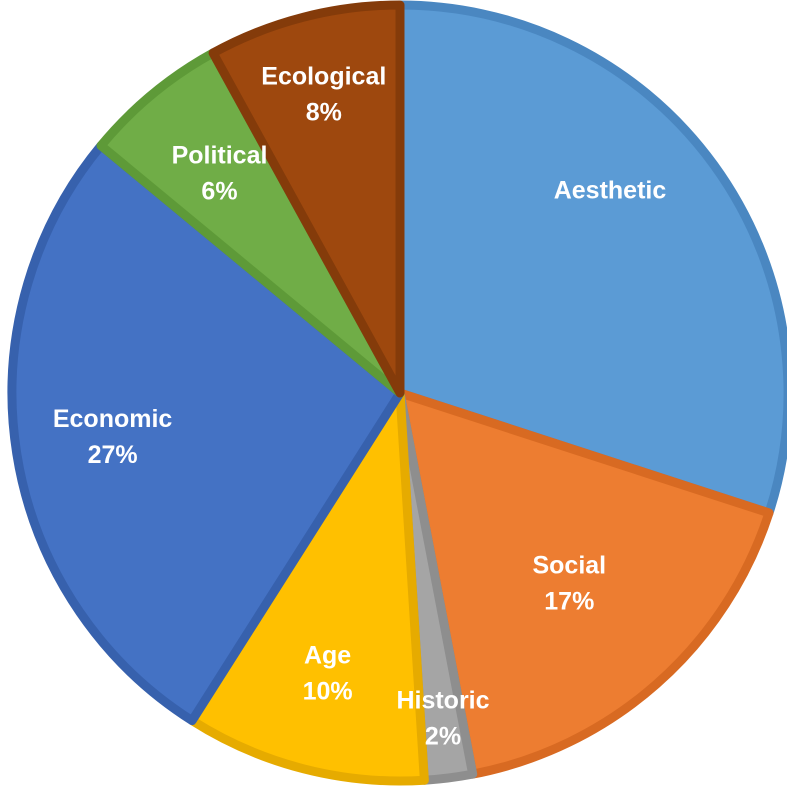 This screenshot has width=787, height=788. What do you see at coordinates (442, 701) in the screenshot?
I see `slice-label-historic: Historic` at bounding box center [442, 701].